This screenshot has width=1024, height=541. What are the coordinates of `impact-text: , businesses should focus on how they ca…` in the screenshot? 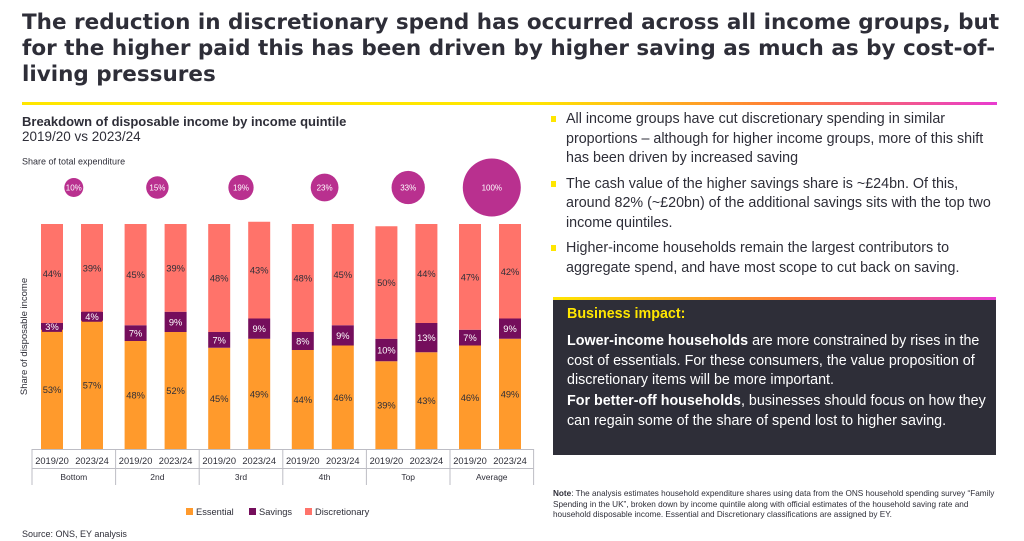 It's located at (776, 411).